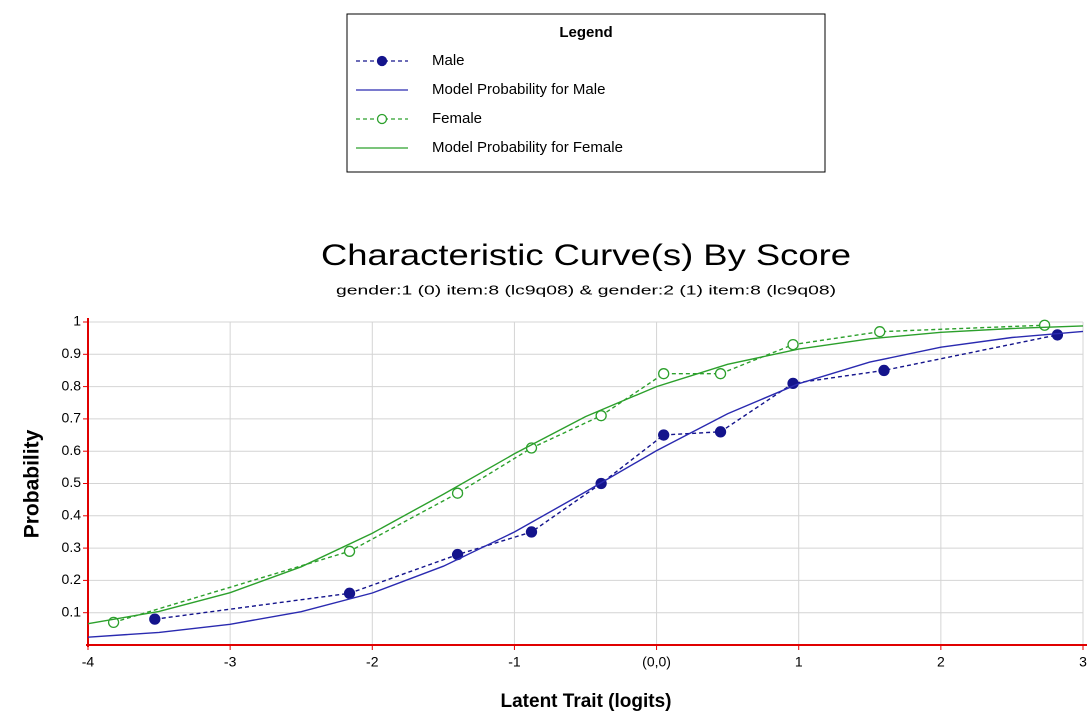 The width and height of the screenshot is (1089, 718). What do you see at coordinates (72, 418) in the screenshot?
I see `y-tick-label: 0.7` at bounding box center [72, 418].